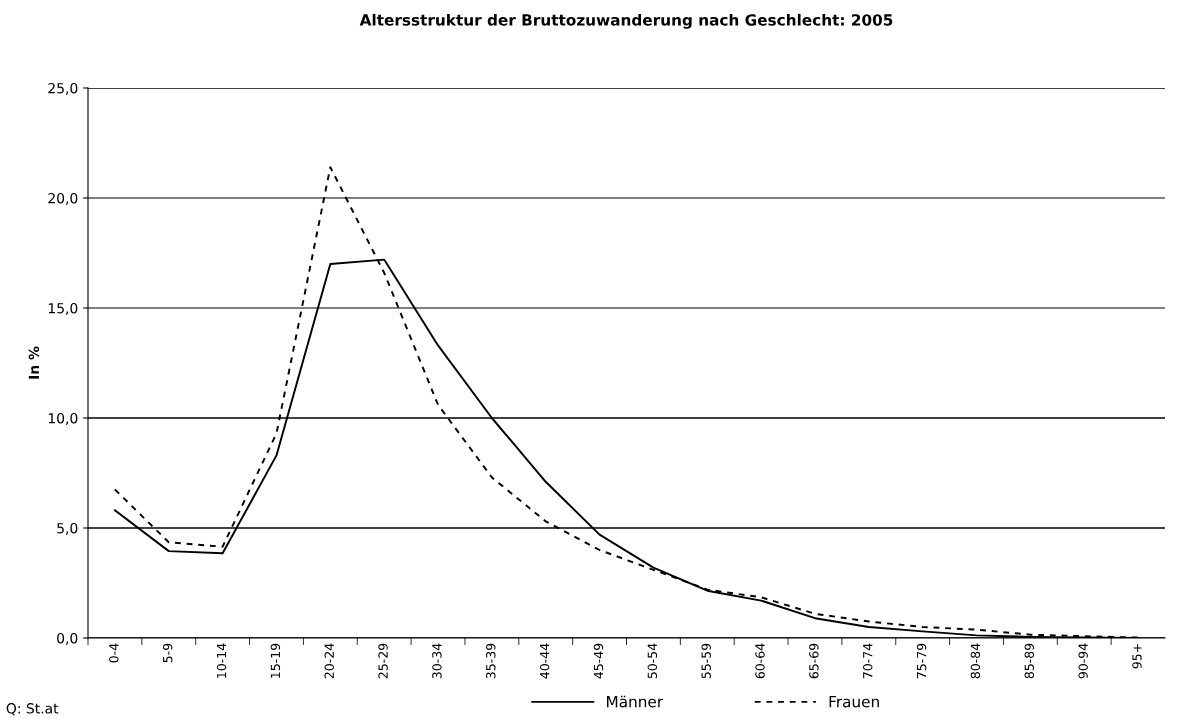 The width and height of the screenshot is (1177, 725). Describe the element at coordinates (329, 661) in the screenshot. I see `x-tick-label: 20-24` at that location.